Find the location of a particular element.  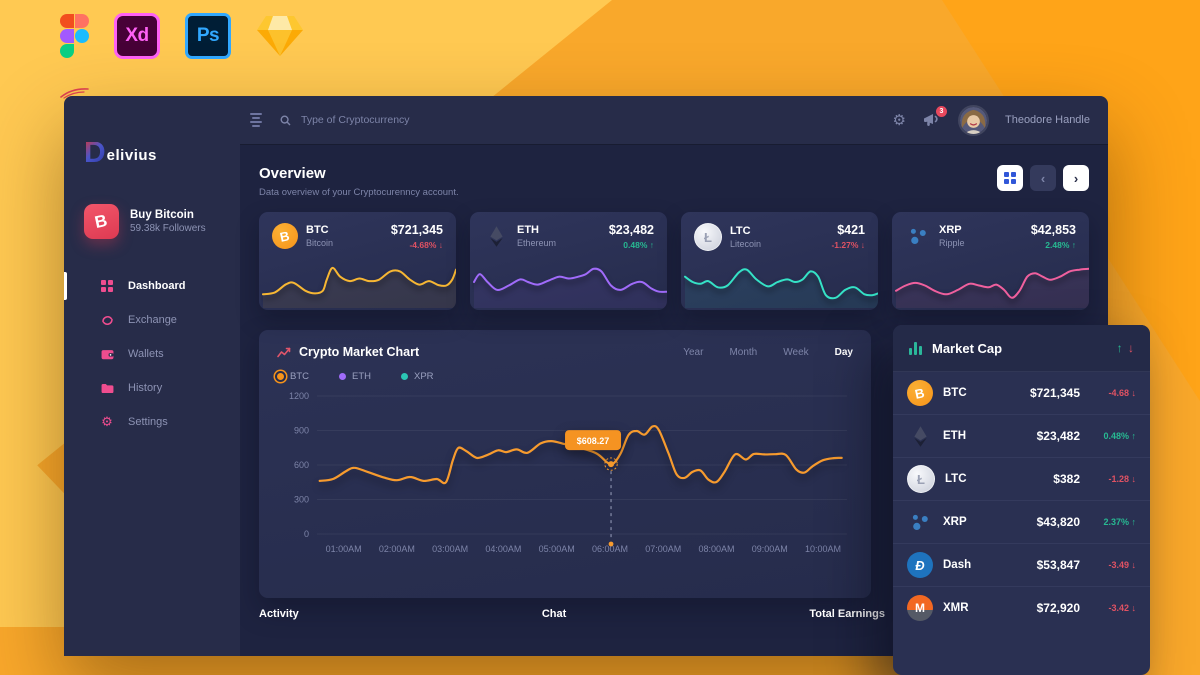

coin-price: $421 is located at coordinates (851, 230).